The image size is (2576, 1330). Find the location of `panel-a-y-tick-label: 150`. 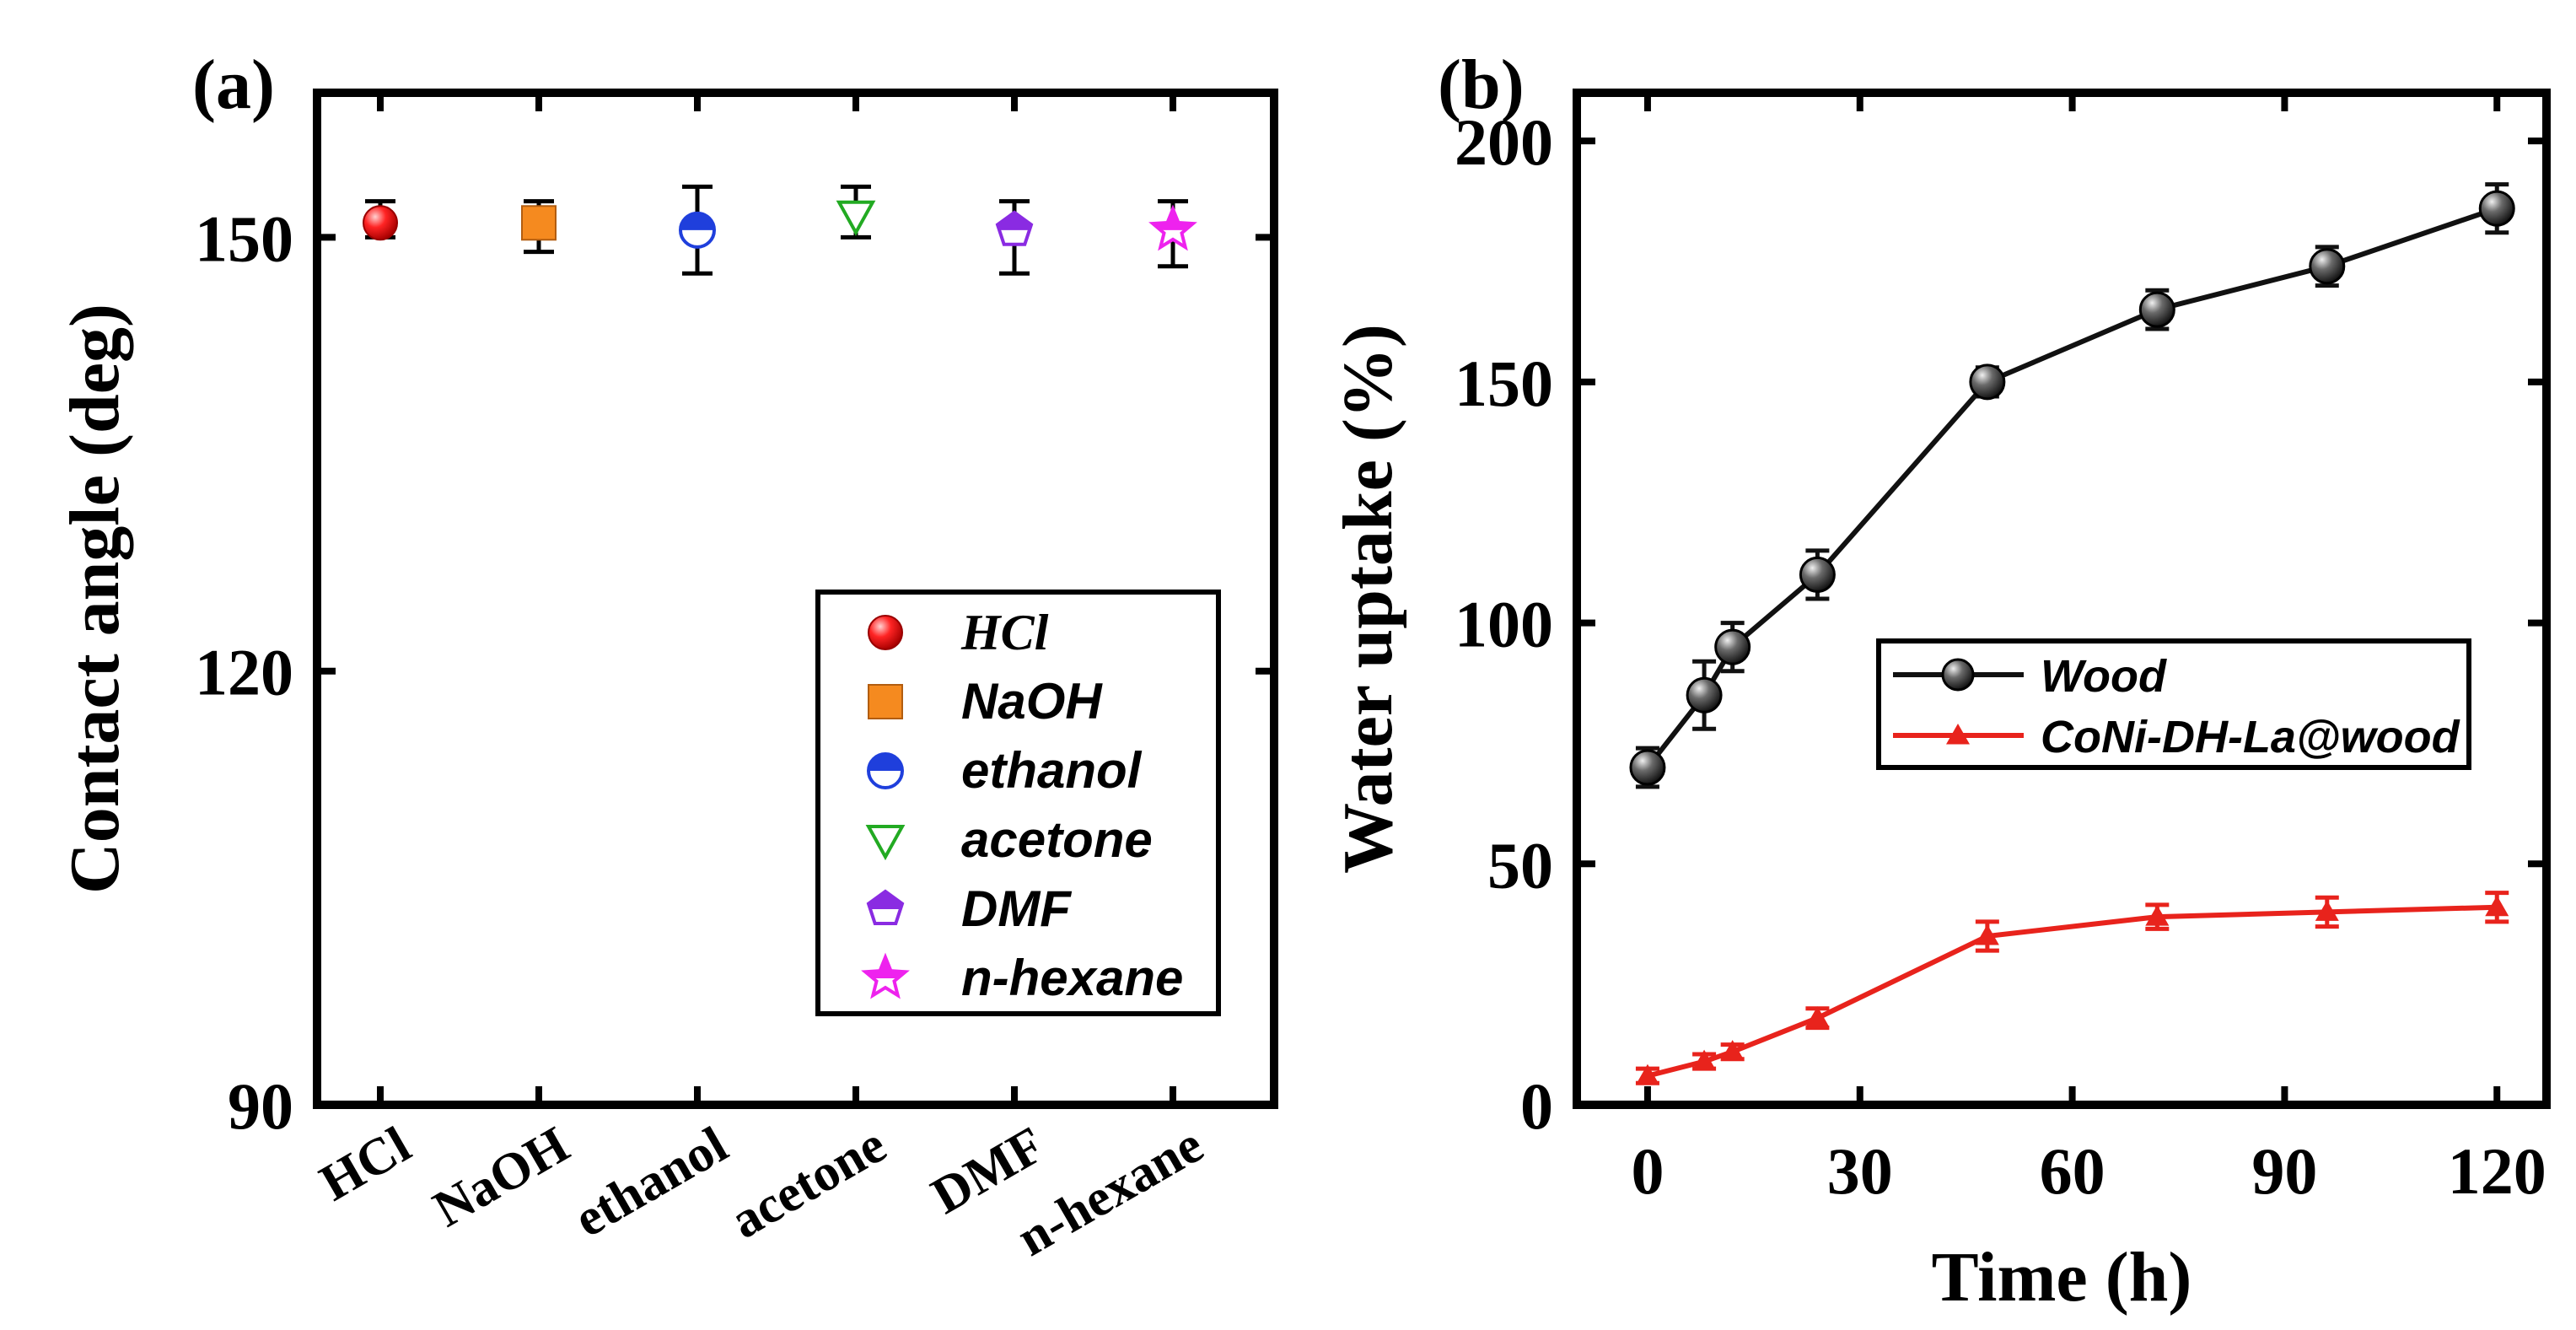

panel-a-y-tick-label: 150 is located at coordinates (244, 239).